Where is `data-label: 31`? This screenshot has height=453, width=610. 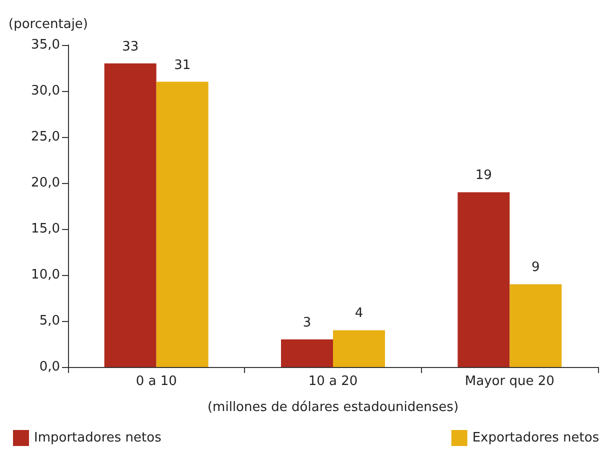
data-label: 31 is located at coordinates (182, 65).